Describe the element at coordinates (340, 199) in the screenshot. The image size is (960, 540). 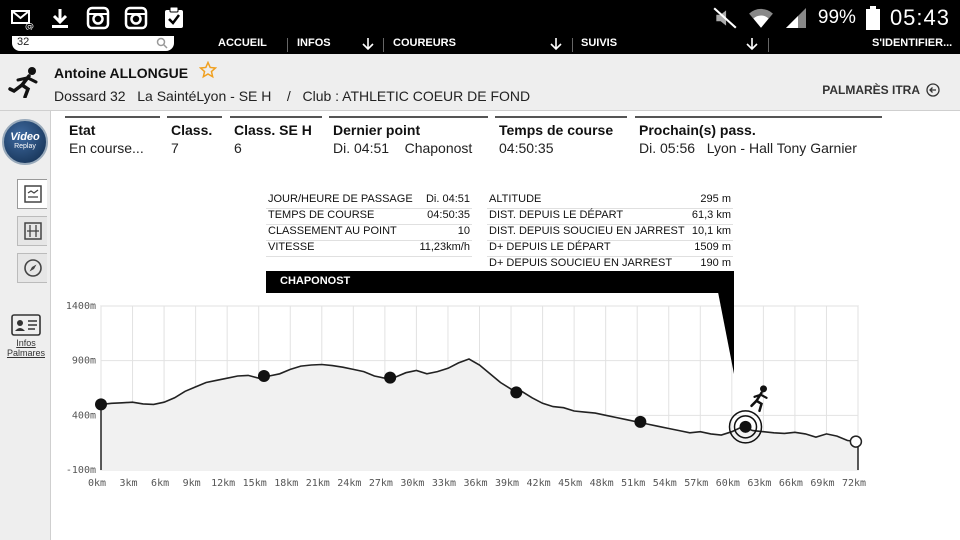
I see `popup-key: JOUR/HEURE DE PASSAGE` at that location.